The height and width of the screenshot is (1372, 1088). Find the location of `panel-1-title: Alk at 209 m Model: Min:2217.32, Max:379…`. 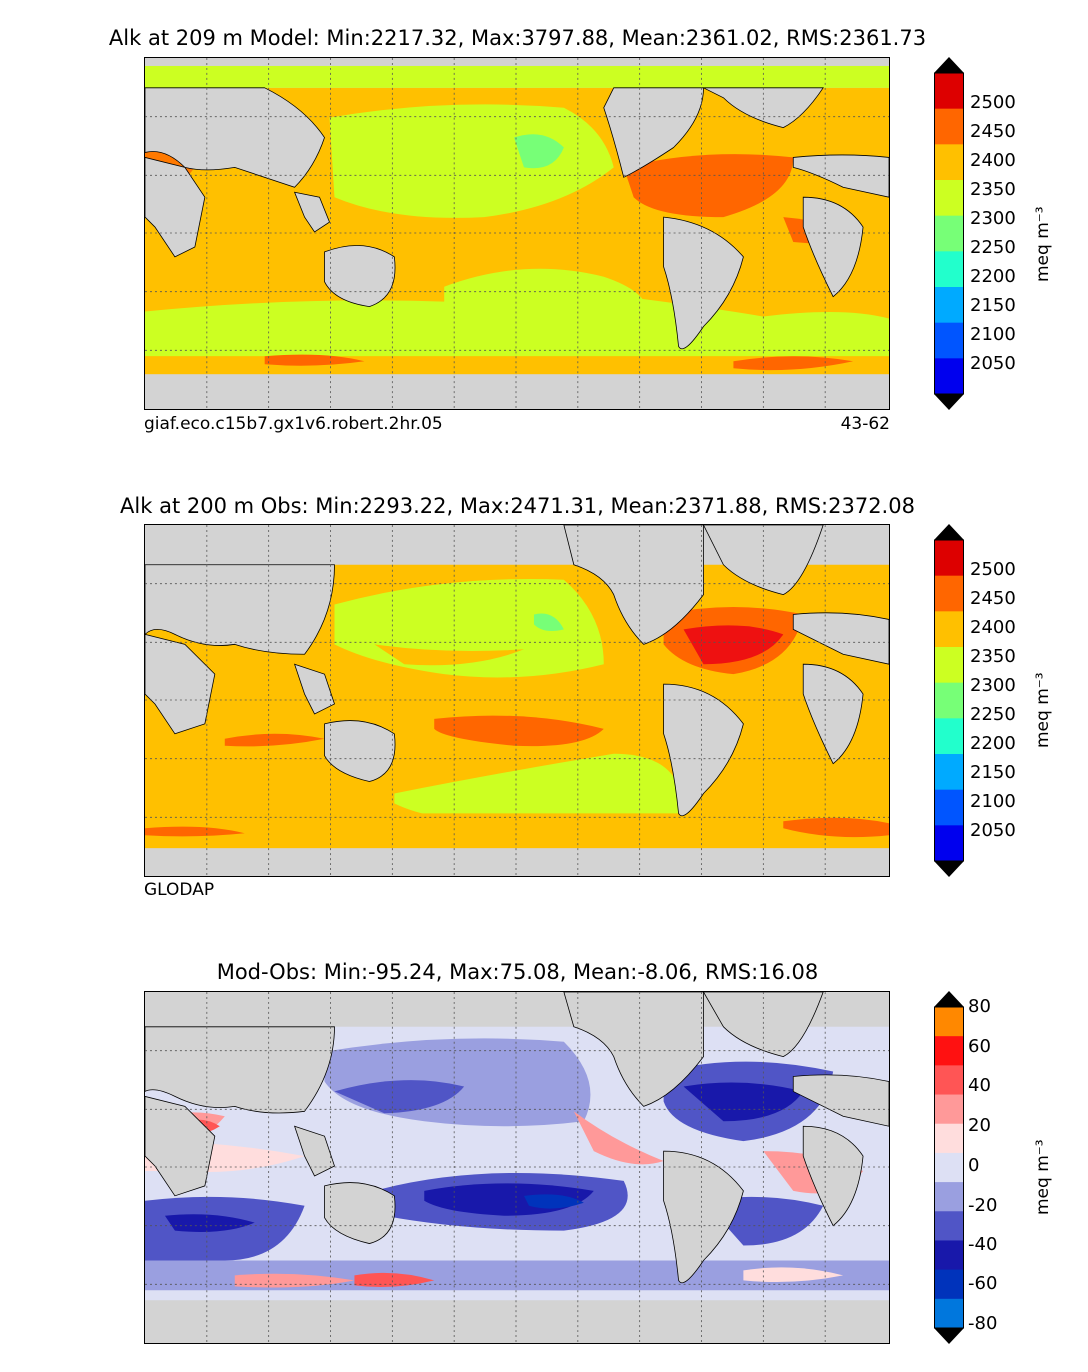

panel-1-title: Alk at 209 m Model: Min:2217.32, Max:379… is located at coordinates (517, 38).